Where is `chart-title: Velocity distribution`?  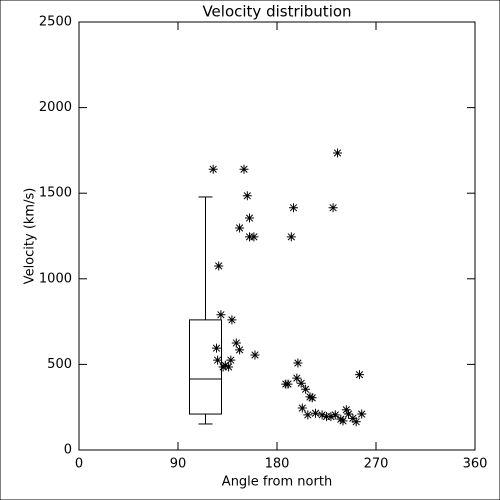
chart-title: Velocity distribution is located at coordinates (276, 12).